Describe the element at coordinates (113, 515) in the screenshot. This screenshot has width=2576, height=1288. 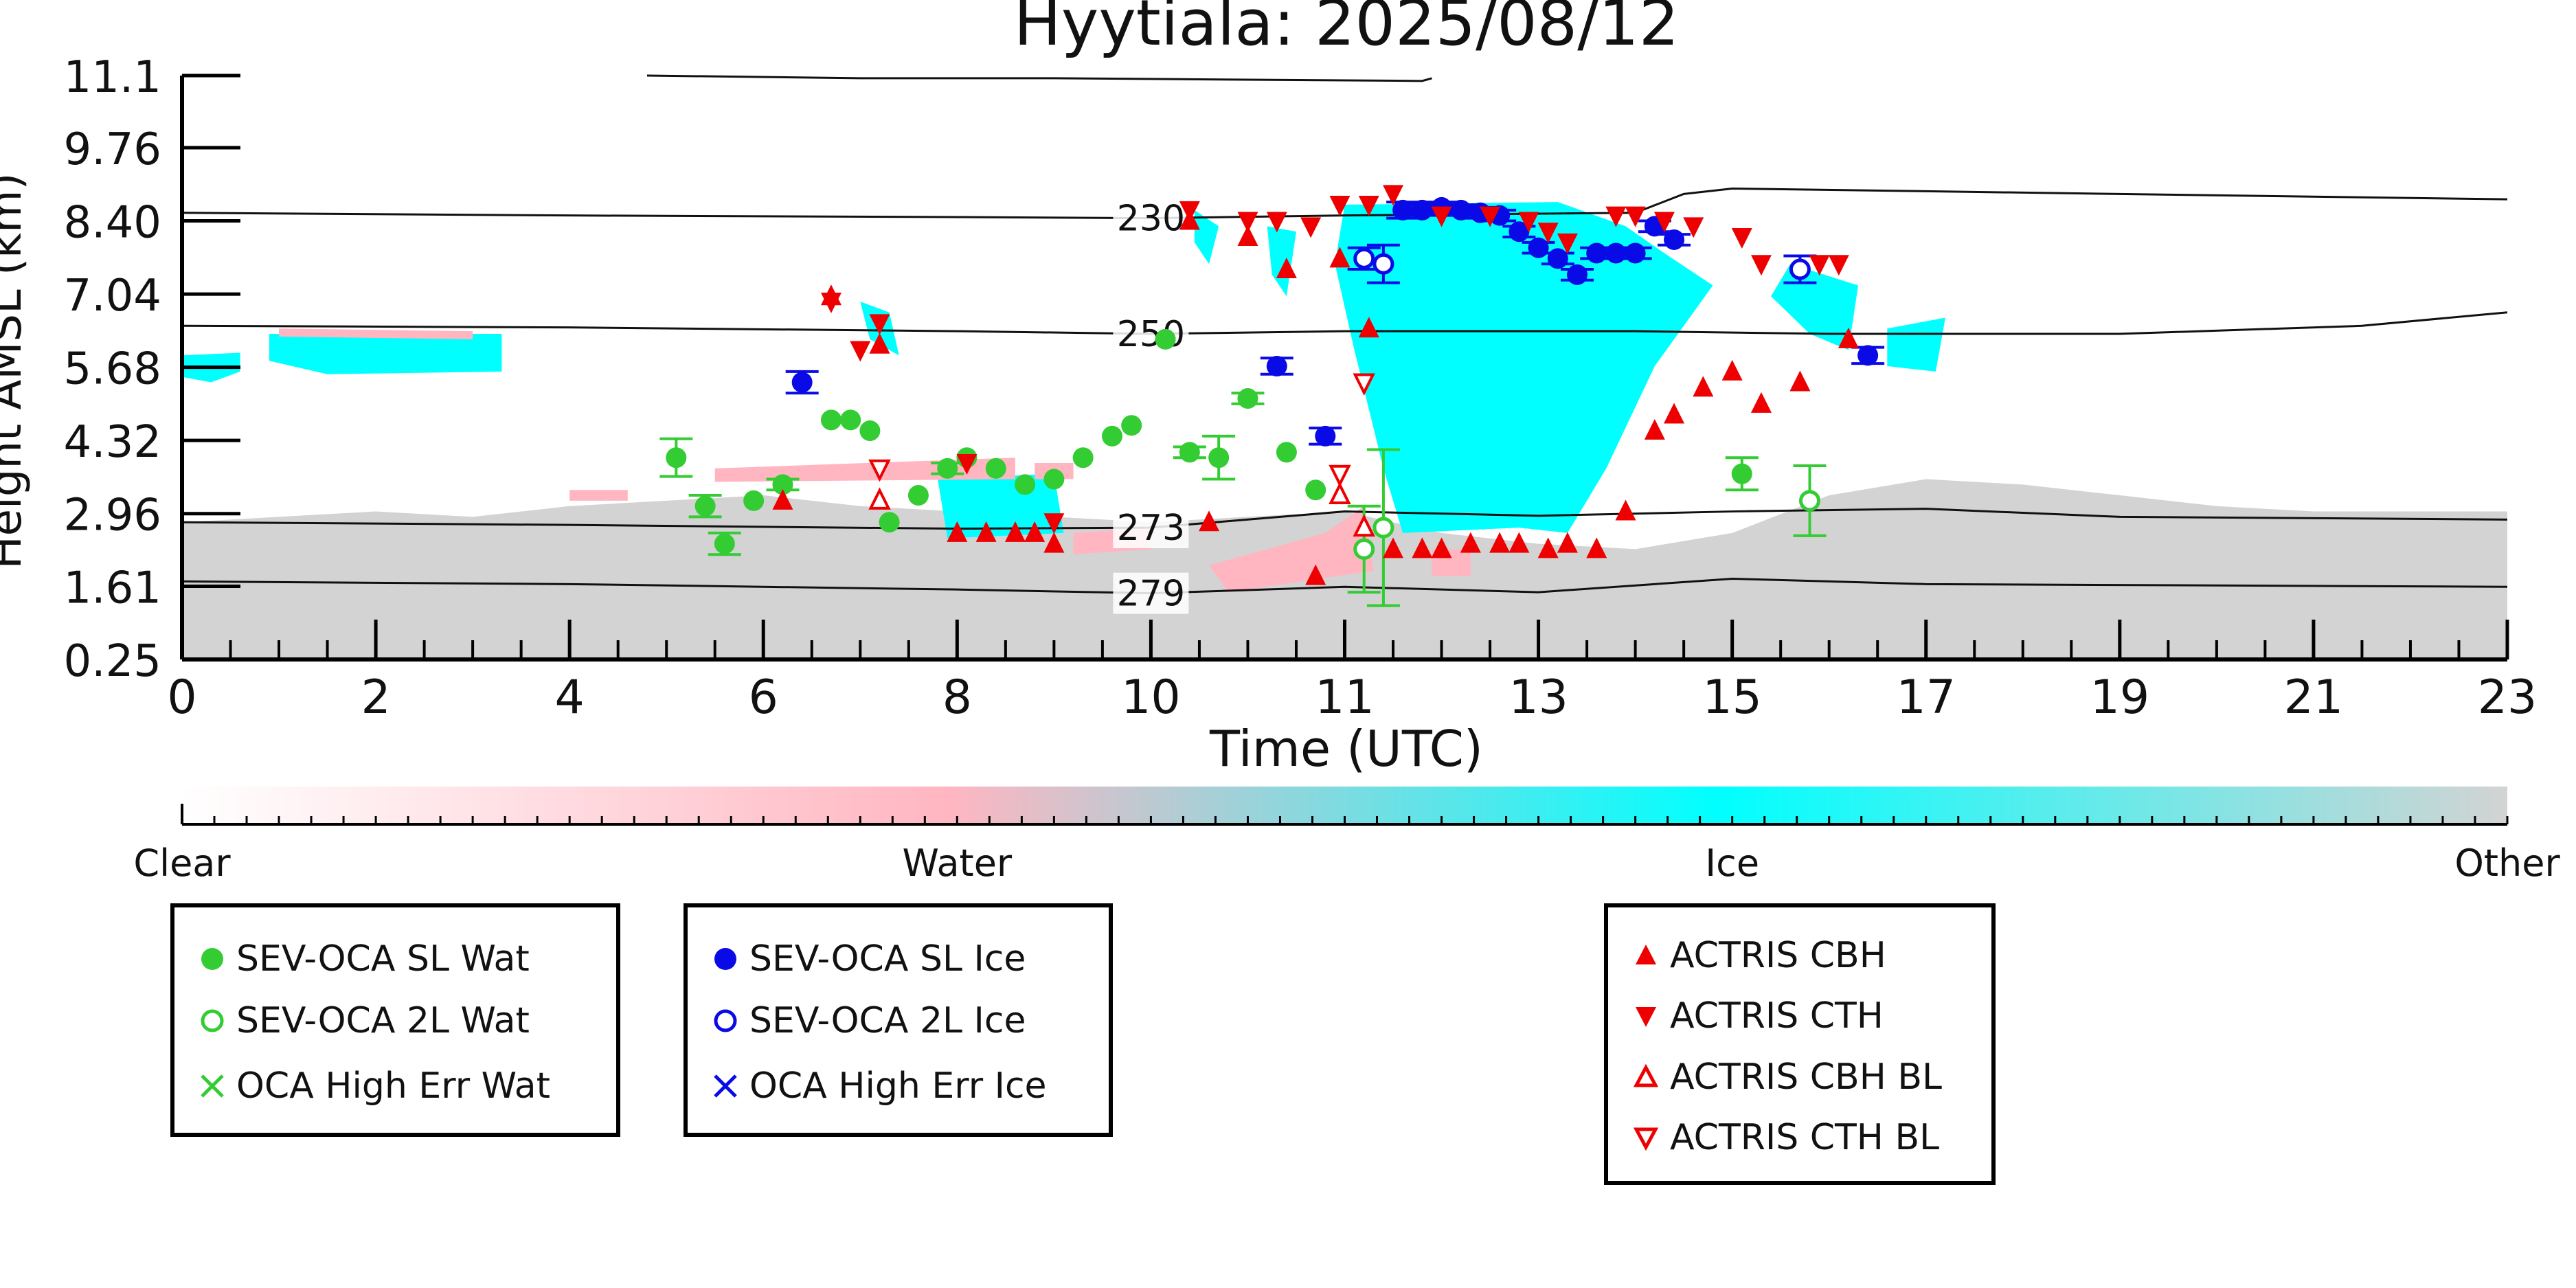
I see `y-tick-label: 2.96` at that location.